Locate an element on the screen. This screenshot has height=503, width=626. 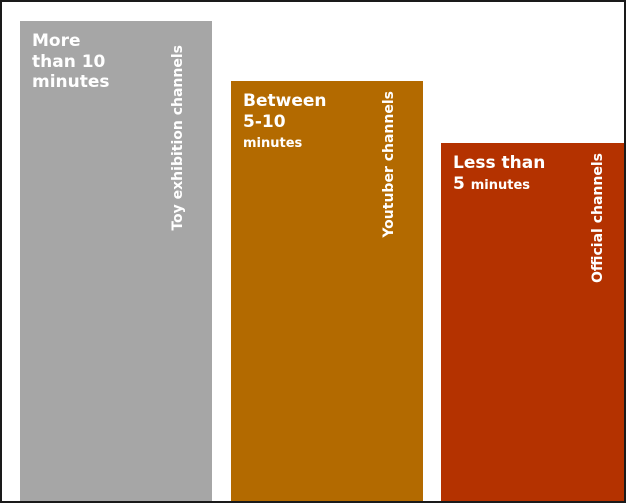
bar-caption: Less than 5 minutes is located at coordinates (499, 173).